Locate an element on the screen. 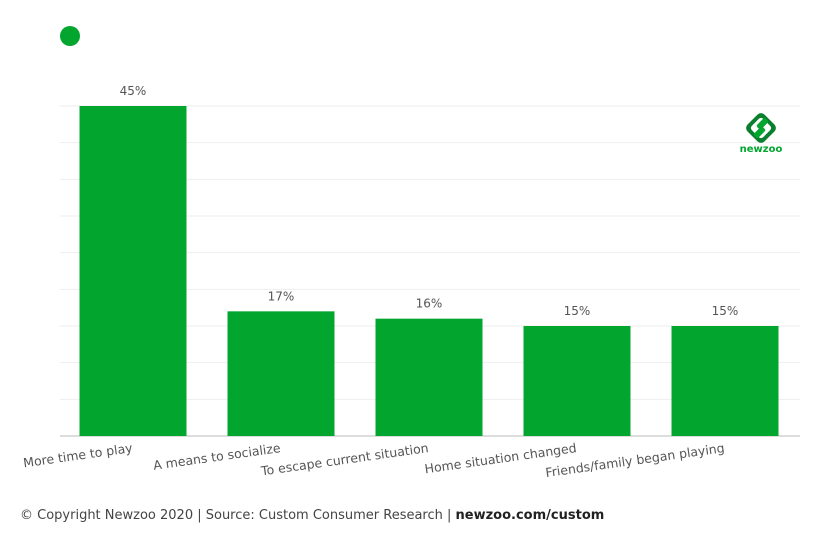 This screenshot has height=533, width=838. newzoo-logo: newzoo is located at coordinates (761, 134).